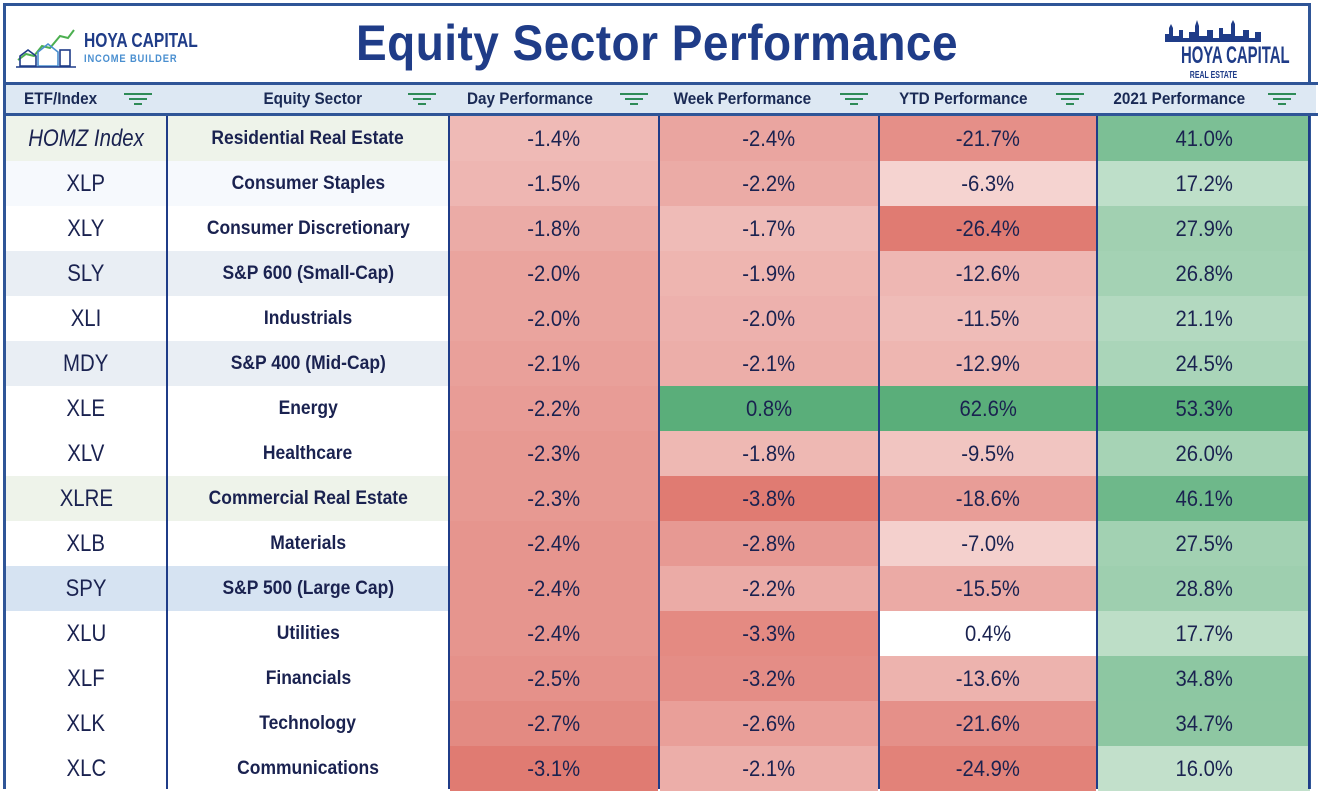 The width and height of the screenshot is (1318, 796). Describe the element at coordinates (1097, 452) in the screenshot. I see `column-divider` at that location.